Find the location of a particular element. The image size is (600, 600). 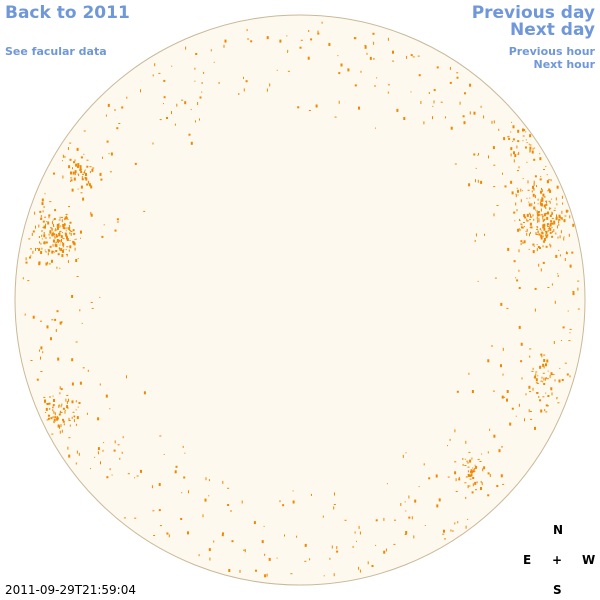

next-day-link: Next day is located at coordinates (552, 30).